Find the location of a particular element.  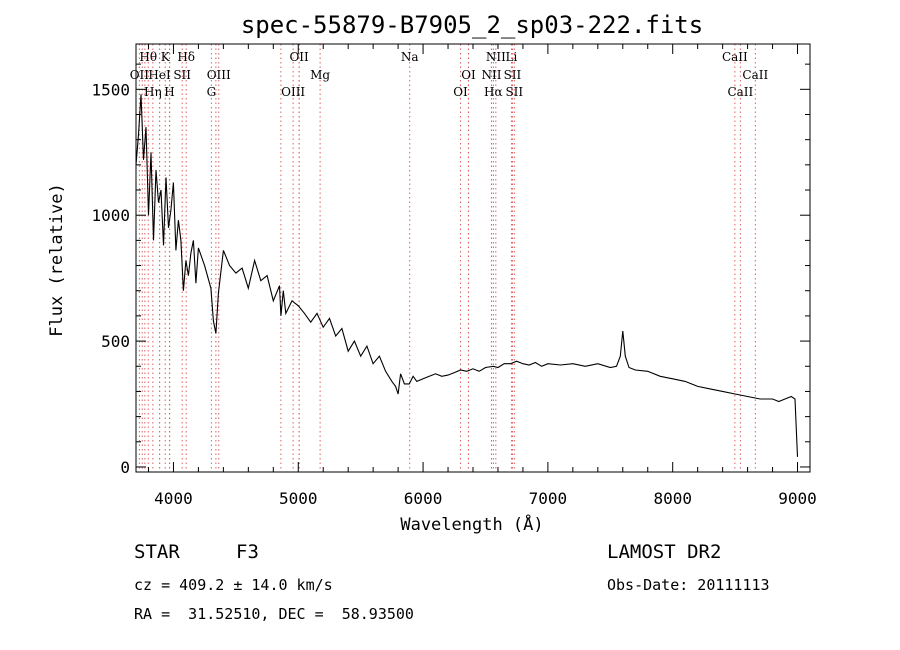

x-axis-label: Wavelength (Å) is located at coordinates (471, 524).